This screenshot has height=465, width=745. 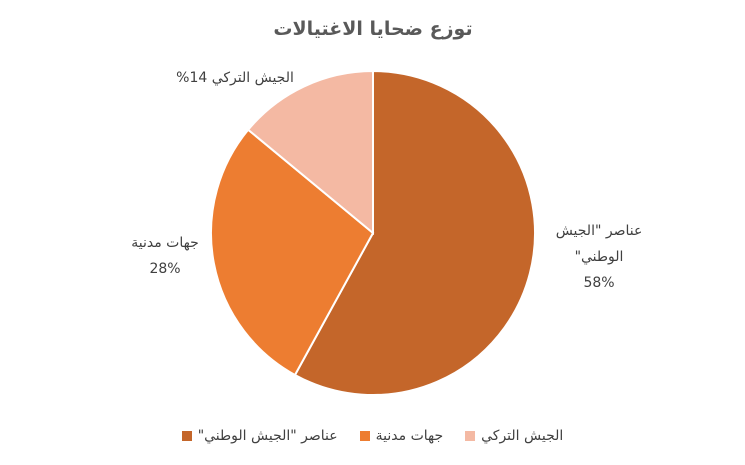 What do you see at coordinates (267, 436) in the screenshot?
I see `legend-label: عناصر "الجيش الوطني"` at bounding box center [267, 436].